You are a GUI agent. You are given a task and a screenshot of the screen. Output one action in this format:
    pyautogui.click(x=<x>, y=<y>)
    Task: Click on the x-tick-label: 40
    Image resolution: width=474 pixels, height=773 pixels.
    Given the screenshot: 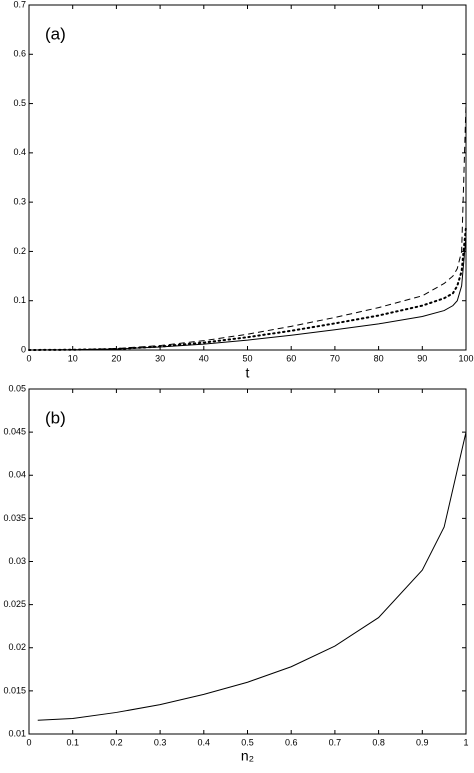 What is the action you would take?
    pyautogui.click(x=204, y=358)
    